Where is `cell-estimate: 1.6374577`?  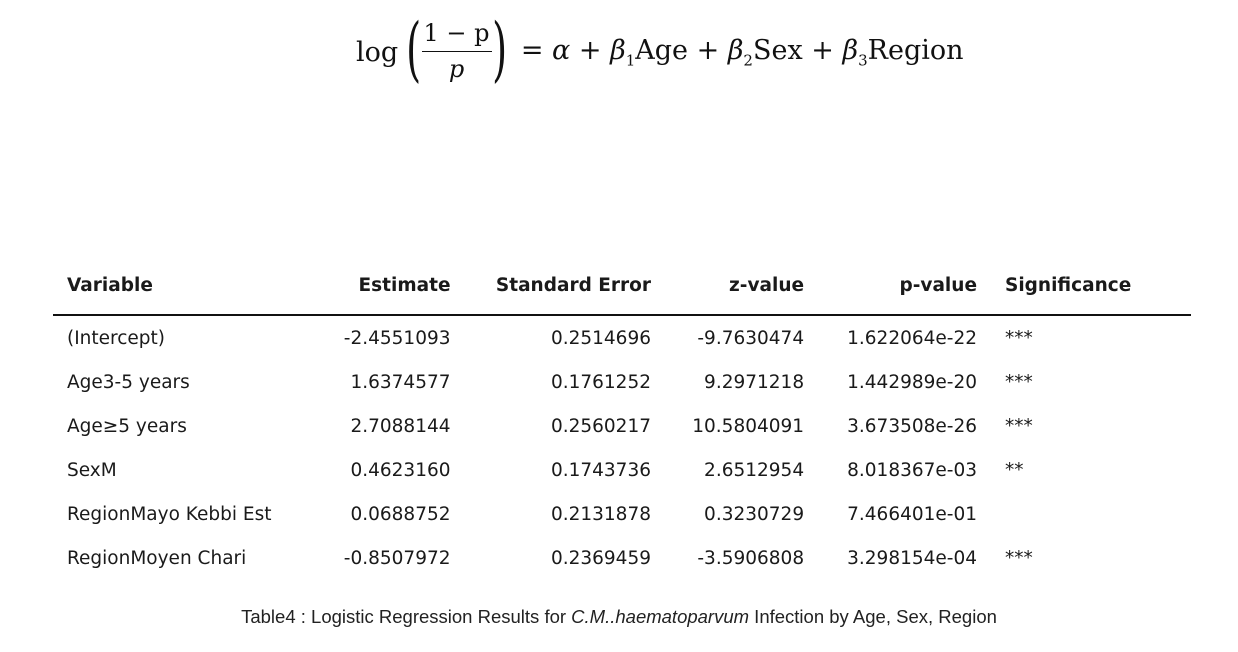
cell-estimate: 1.6374577 is located at coordinates (400, 382).